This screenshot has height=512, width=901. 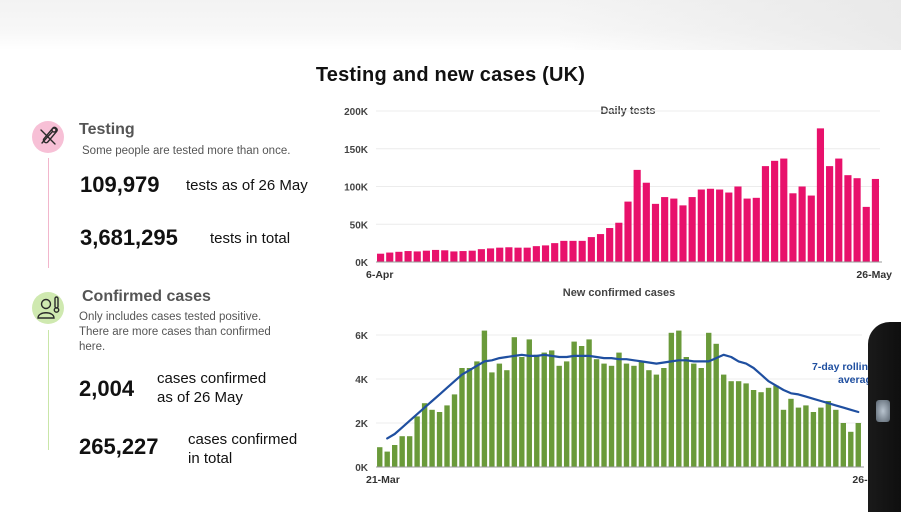 I want to click on y-tick-label: 0K, so click(x=362, y=263).